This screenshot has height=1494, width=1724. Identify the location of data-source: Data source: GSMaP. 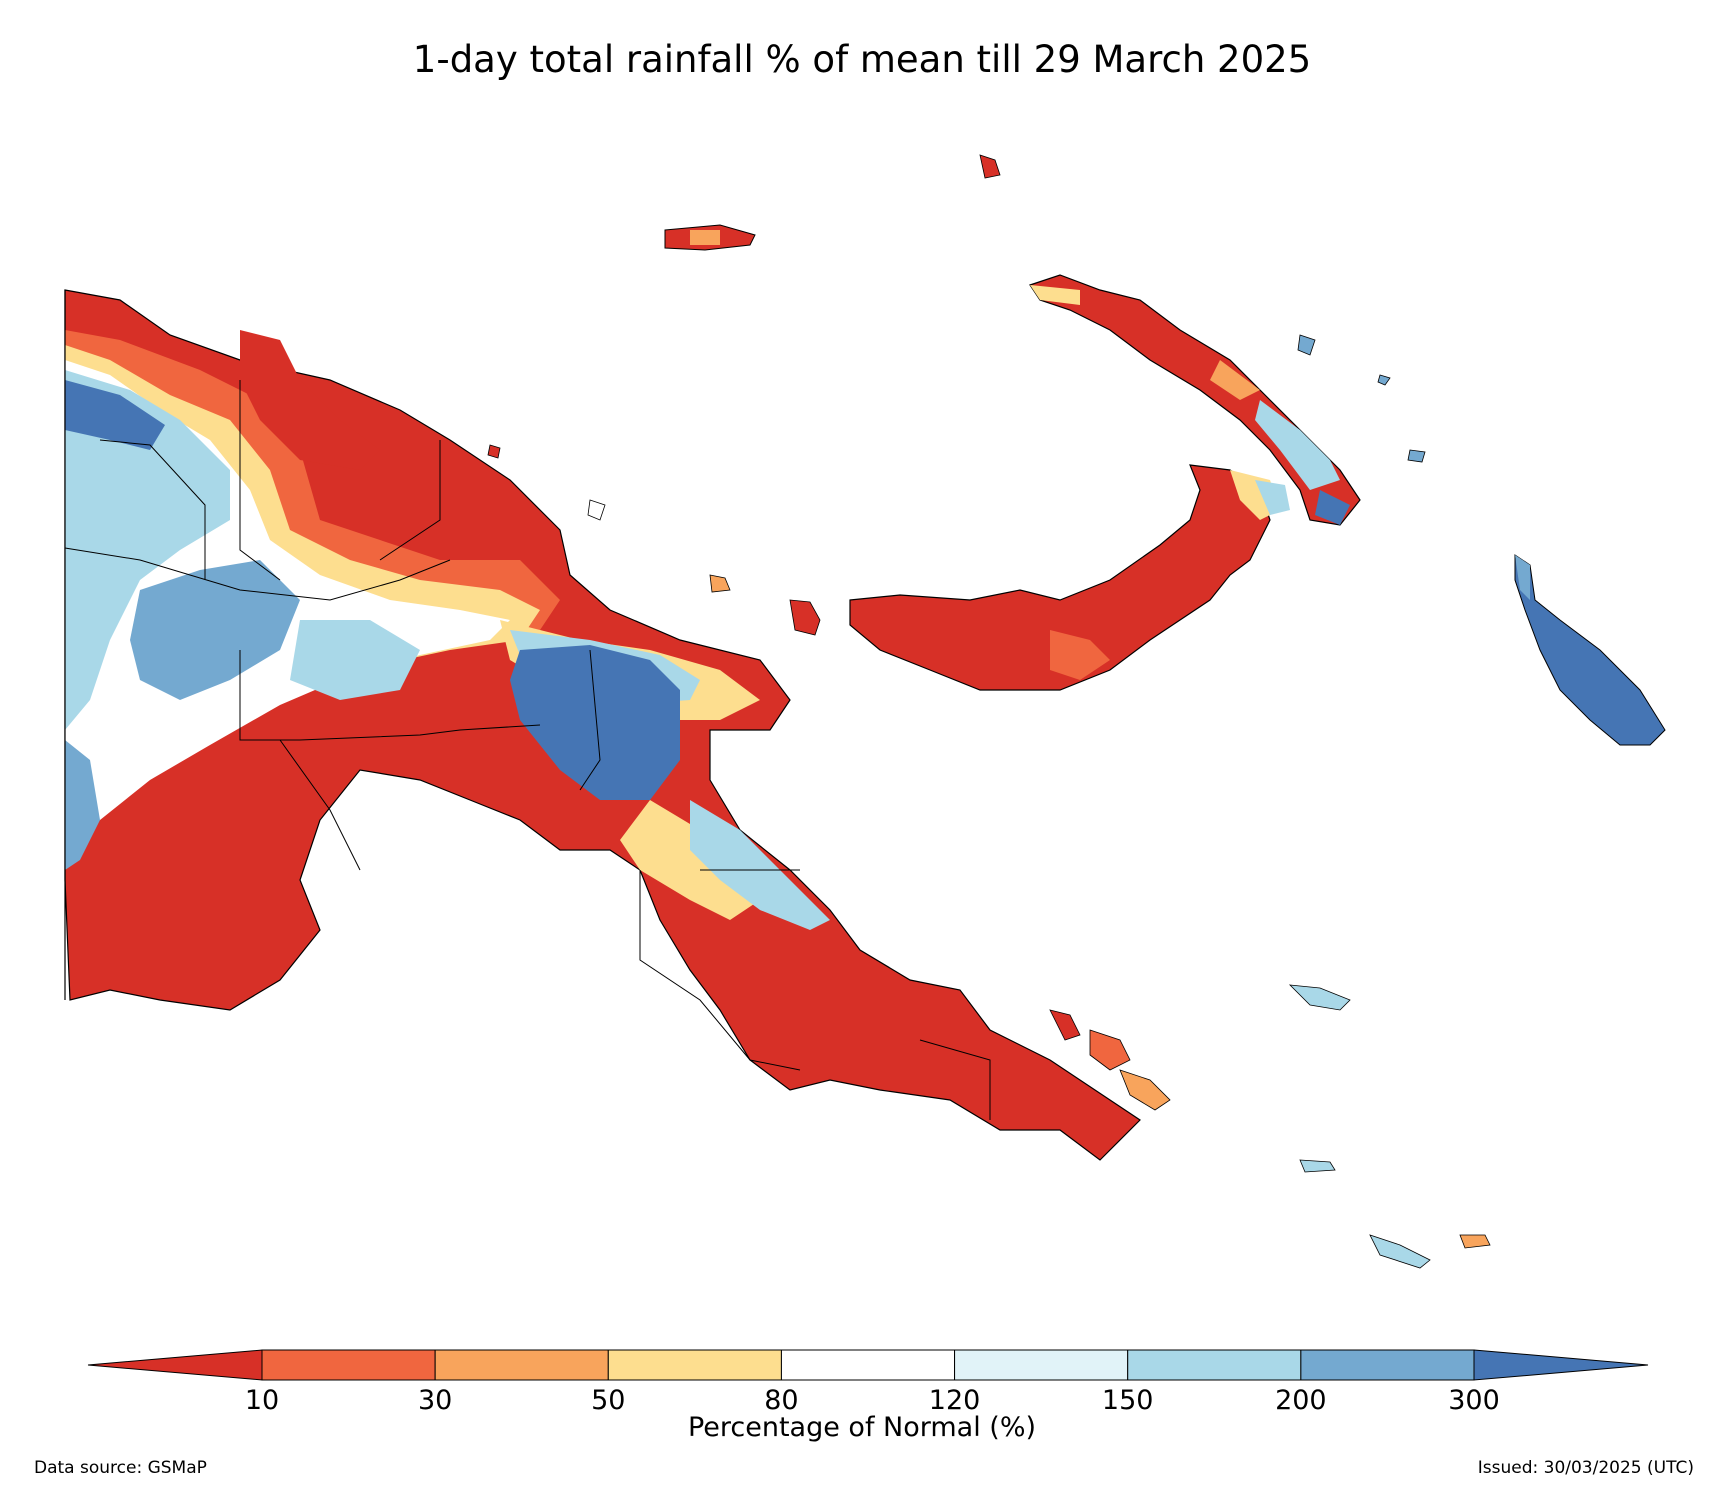
(120, 1468).